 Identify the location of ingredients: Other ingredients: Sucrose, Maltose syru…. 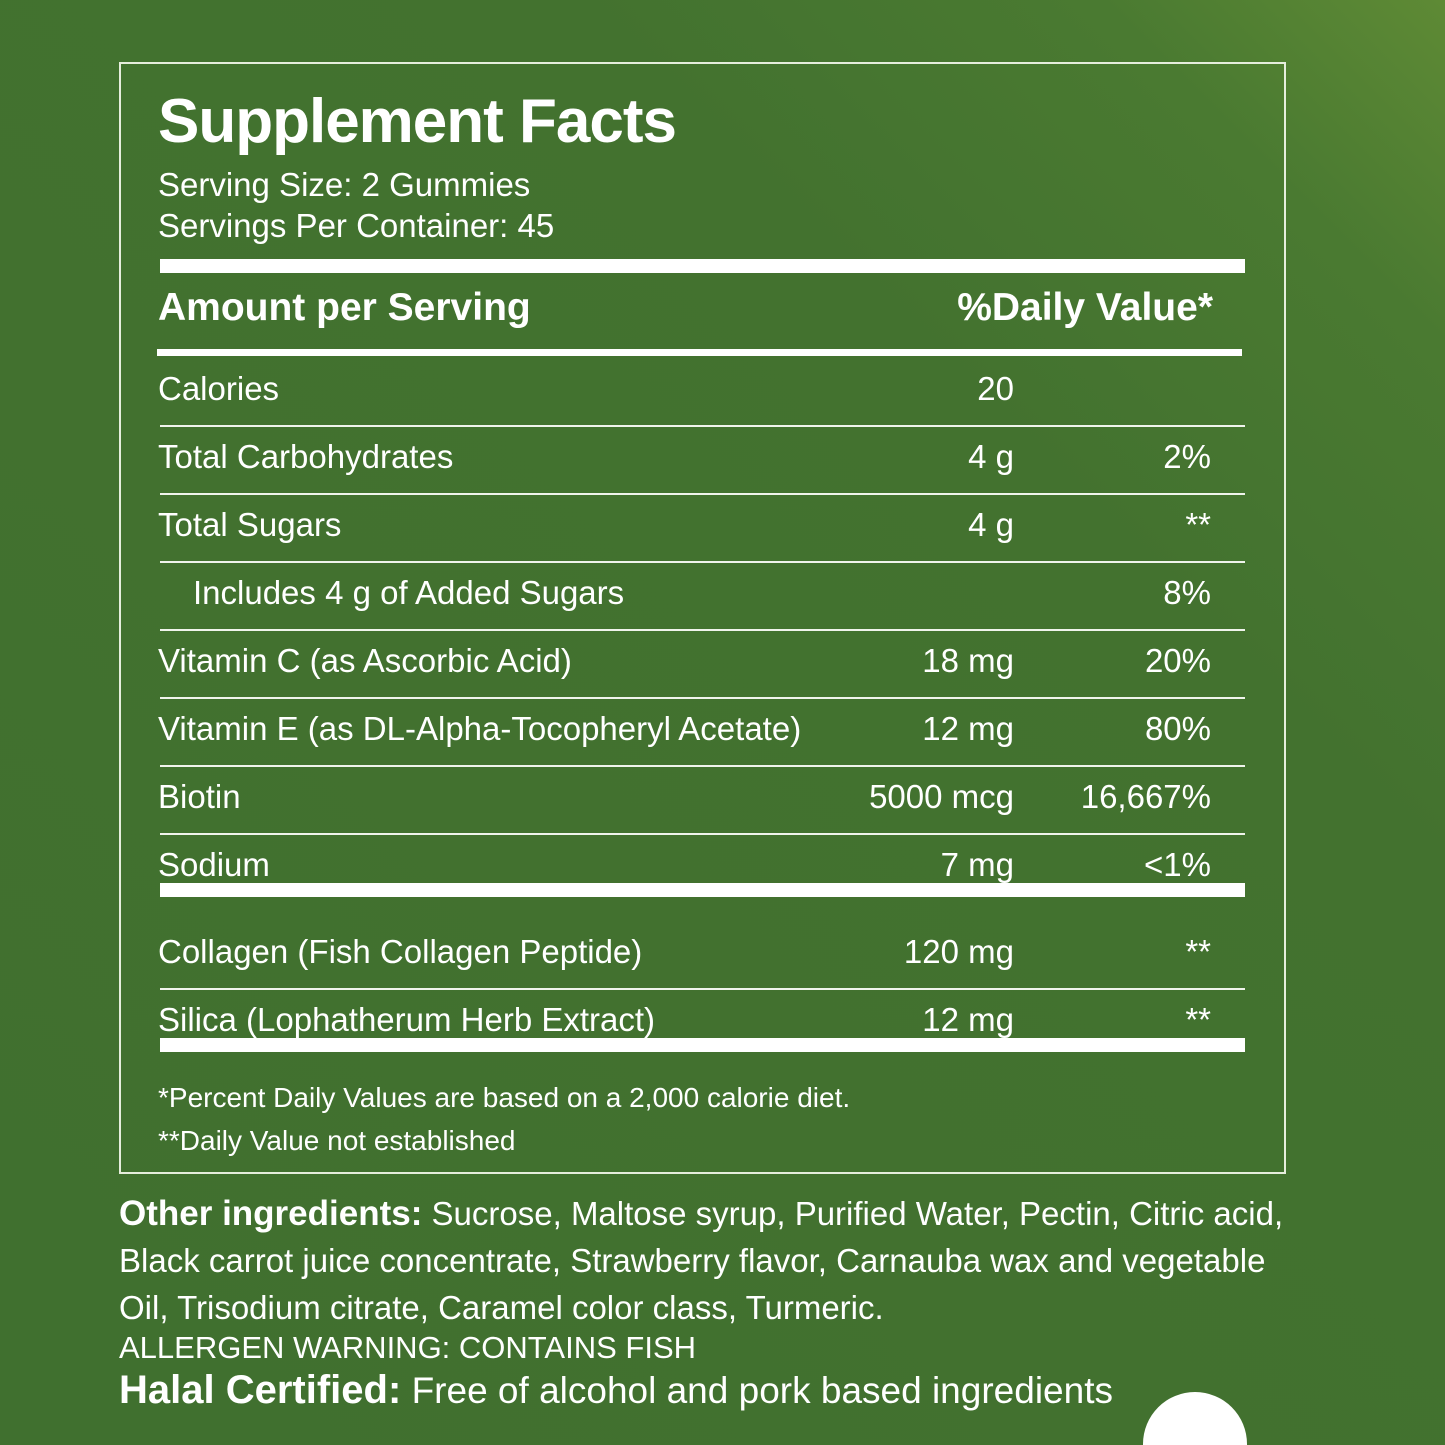
(719, 1260).